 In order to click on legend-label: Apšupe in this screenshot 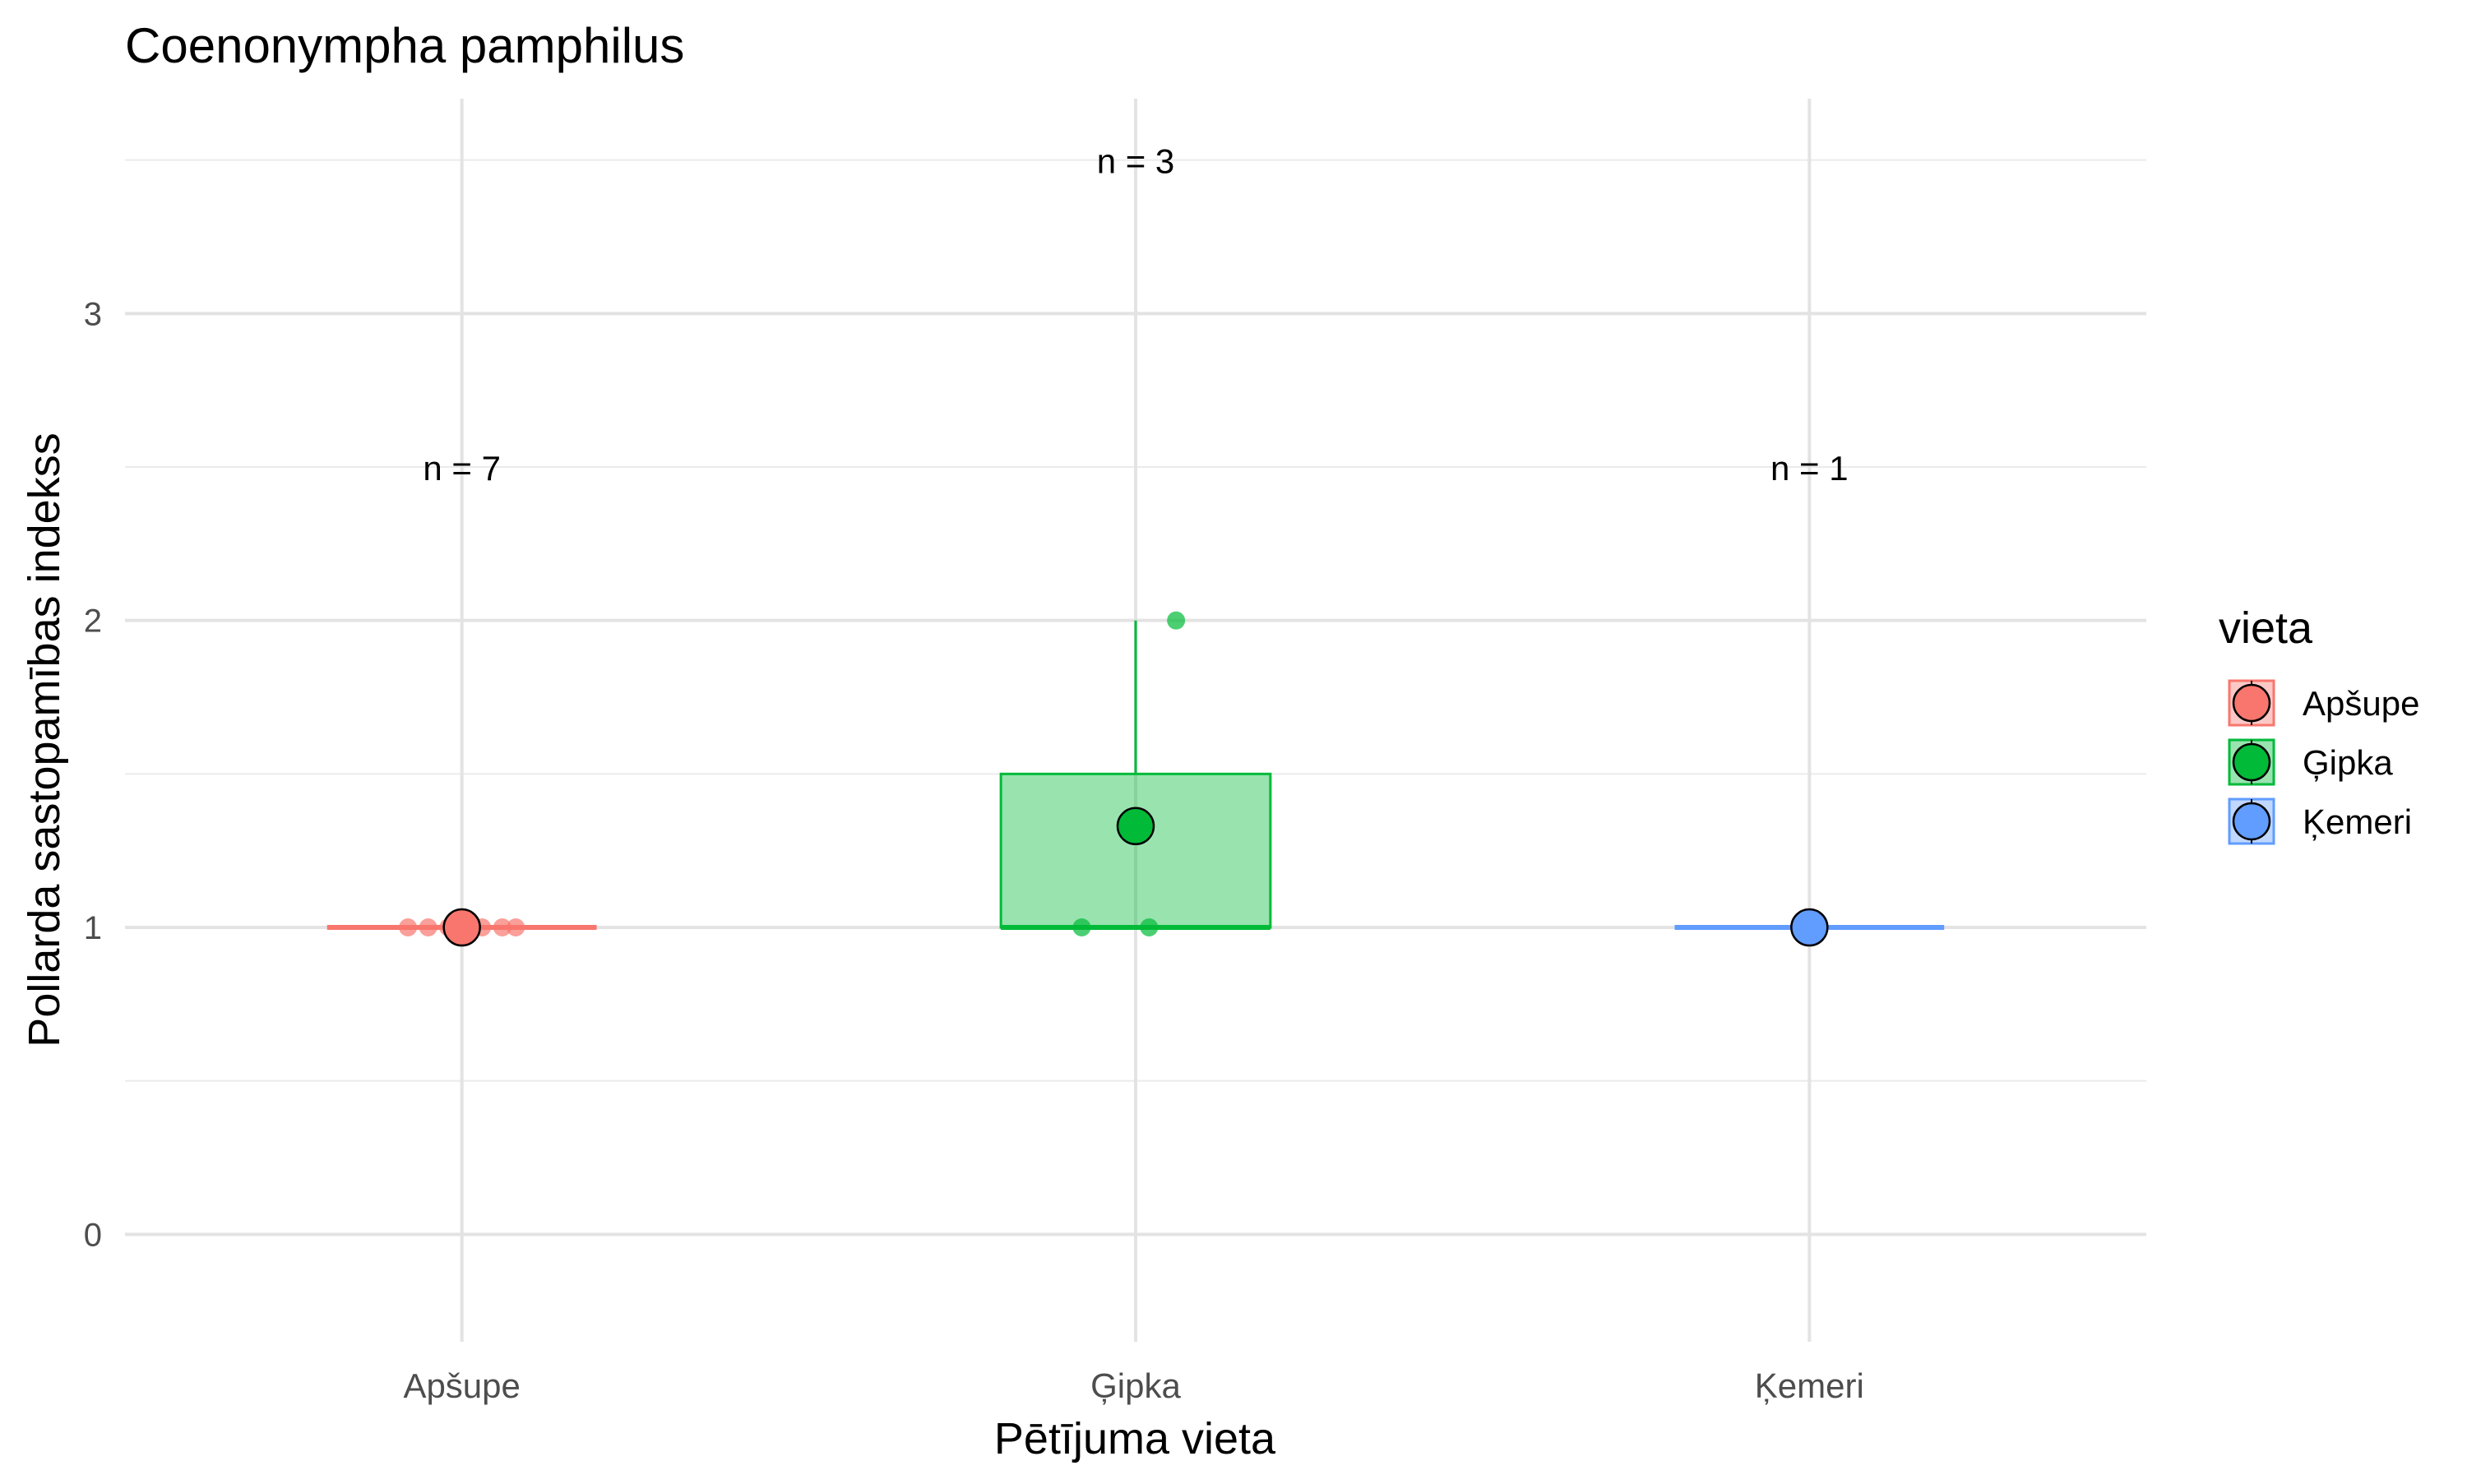, I will do `click(2361, 704)`.